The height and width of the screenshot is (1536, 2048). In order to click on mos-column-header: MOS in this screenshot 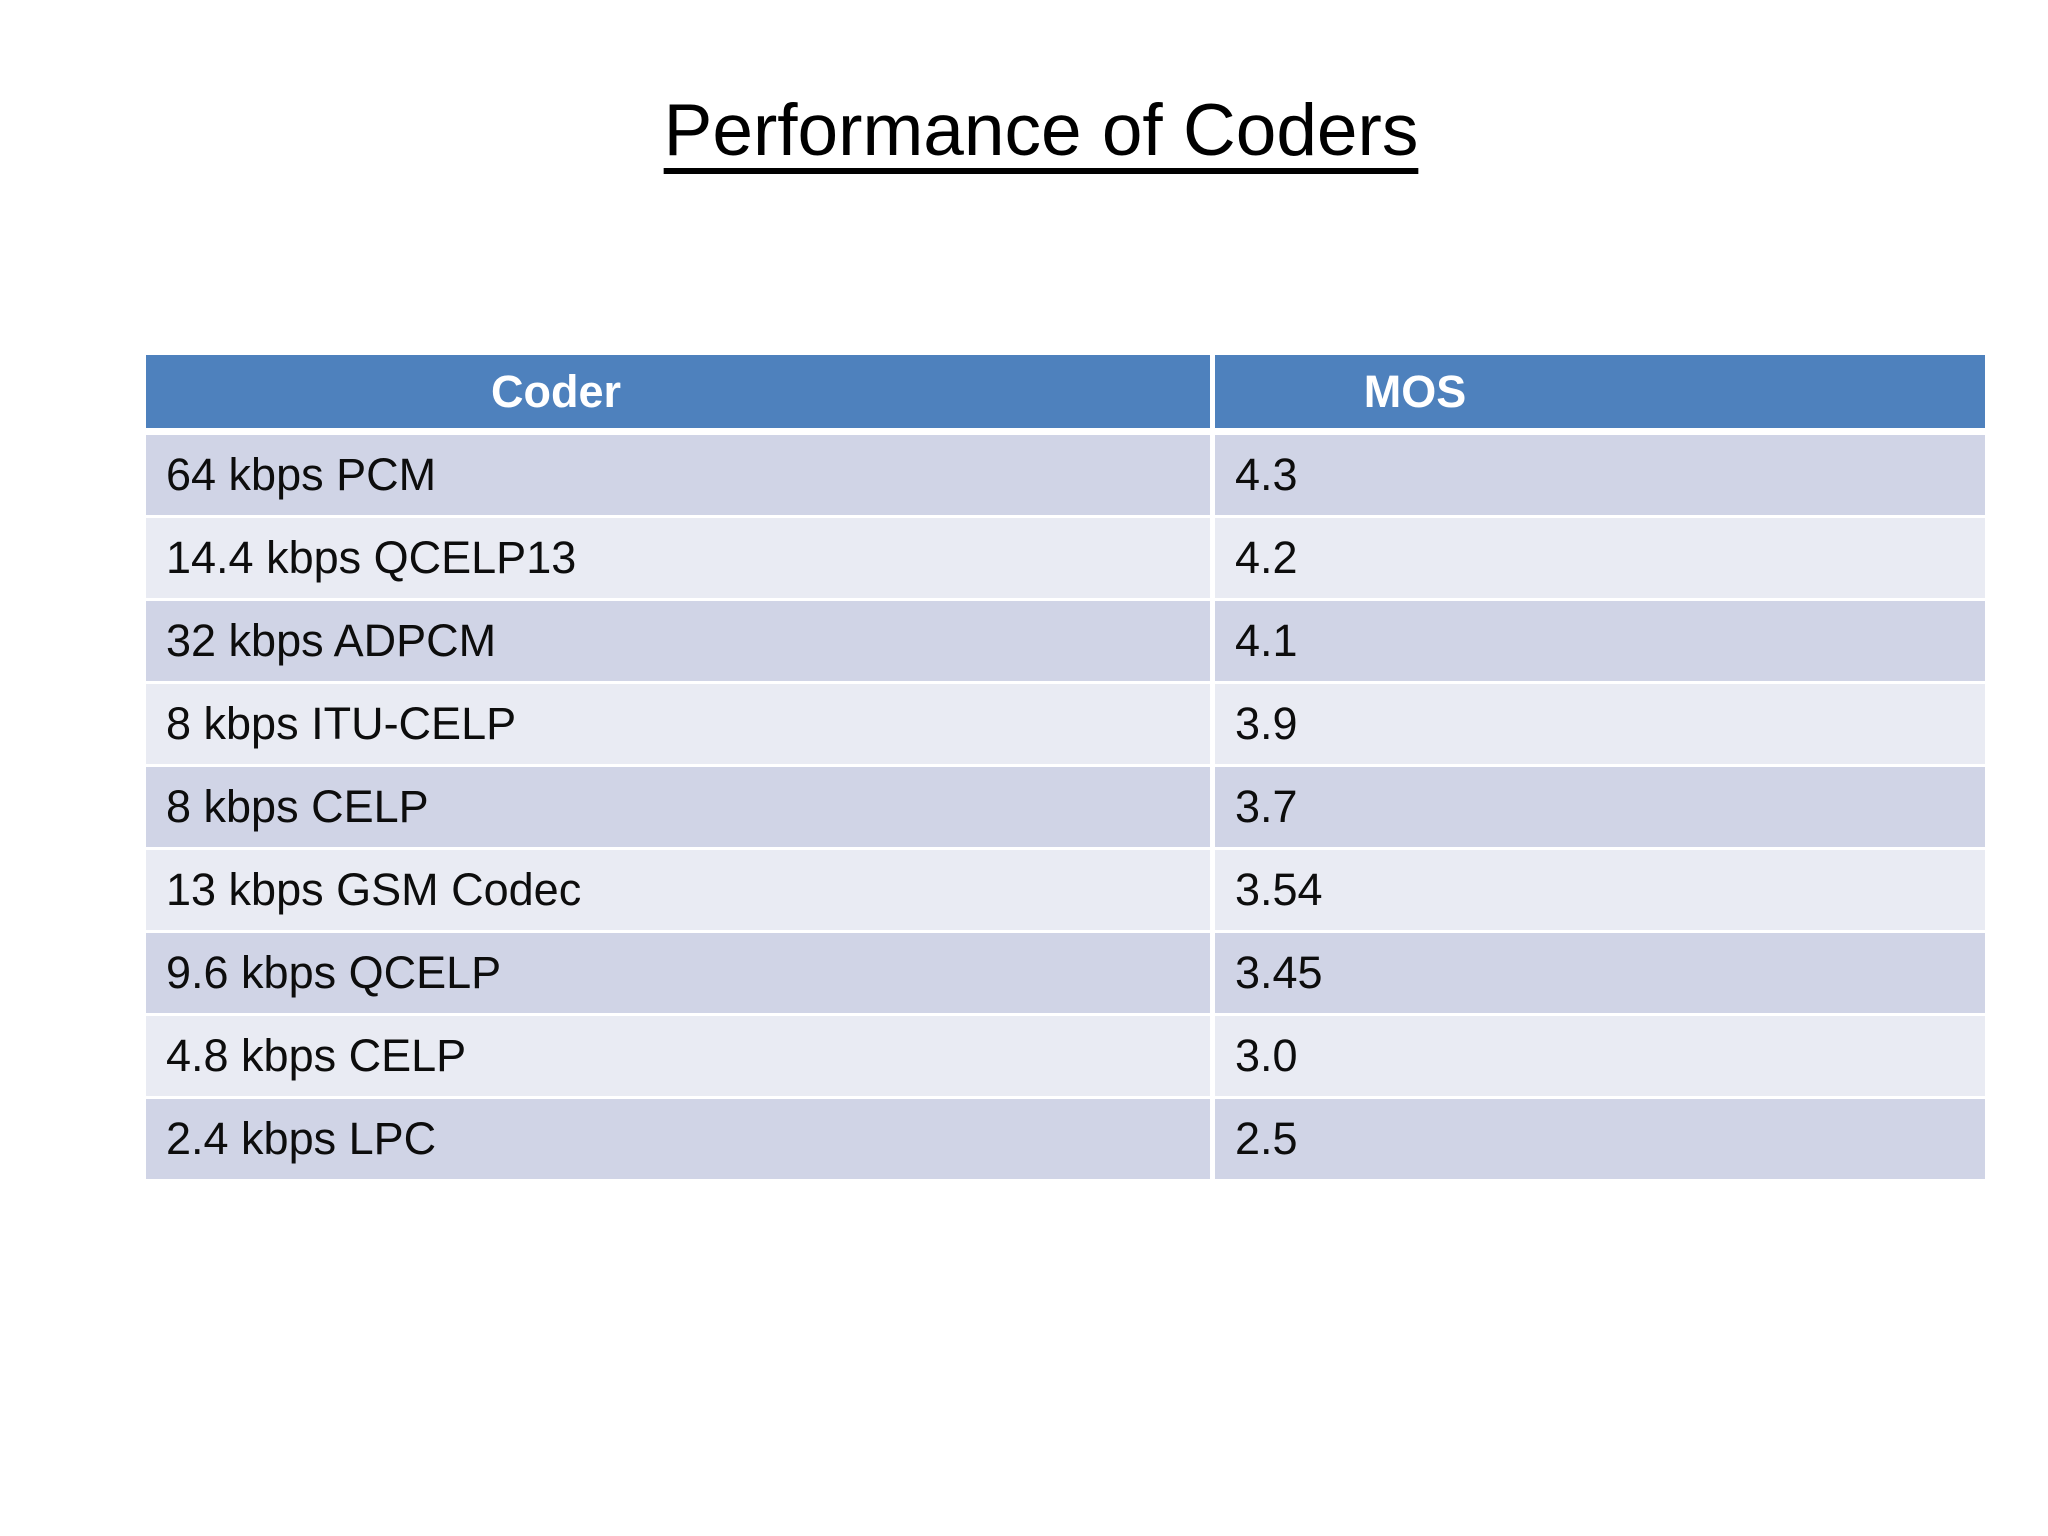, I will do `click(1597, 395)`.